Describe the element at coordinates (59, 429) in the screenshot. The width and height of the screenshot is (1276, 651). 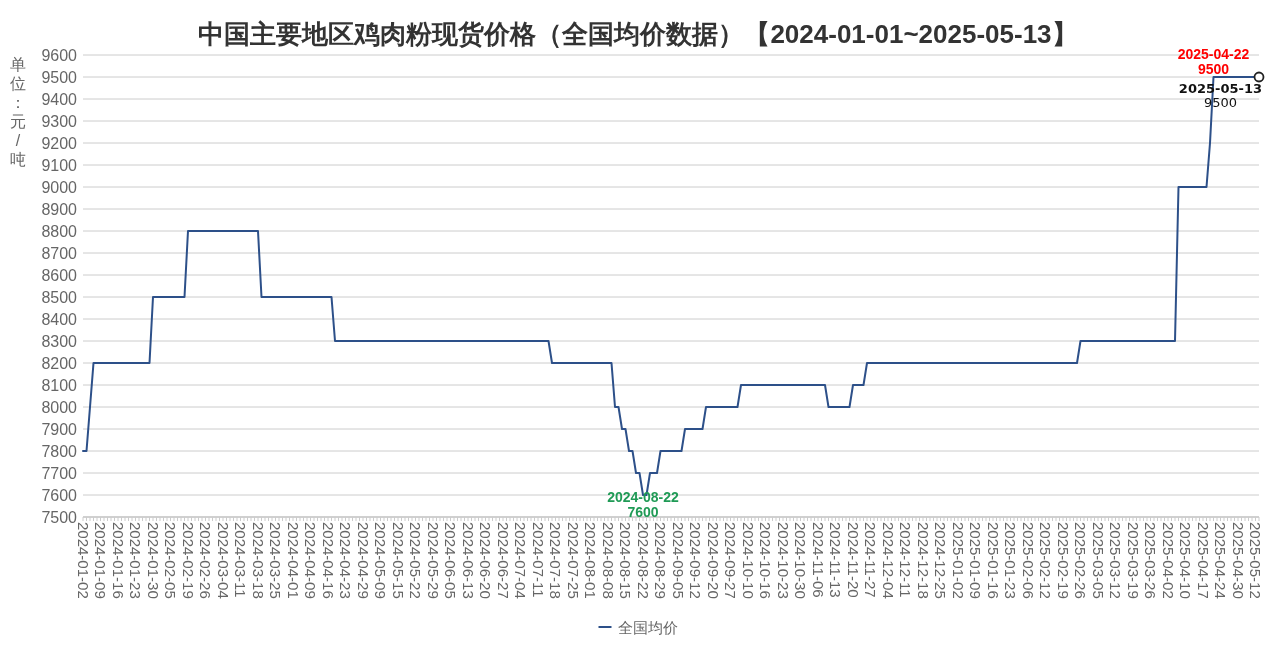
I see `y-tick-label: 7900` at that location.